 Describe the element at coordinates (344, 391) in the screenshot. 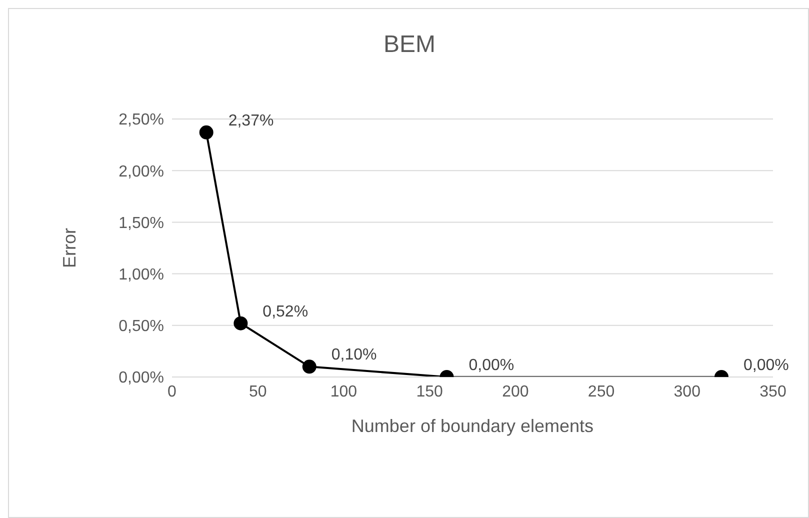

I see `x-tick-label: 100` at that location.